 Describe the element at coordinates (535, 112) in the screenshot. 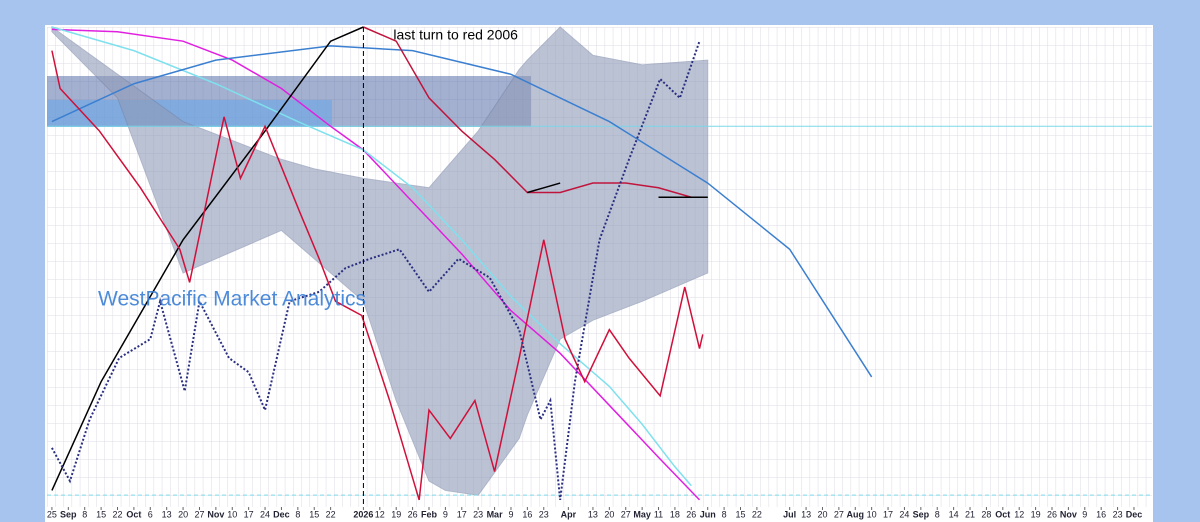

I see `series-line` at that location.